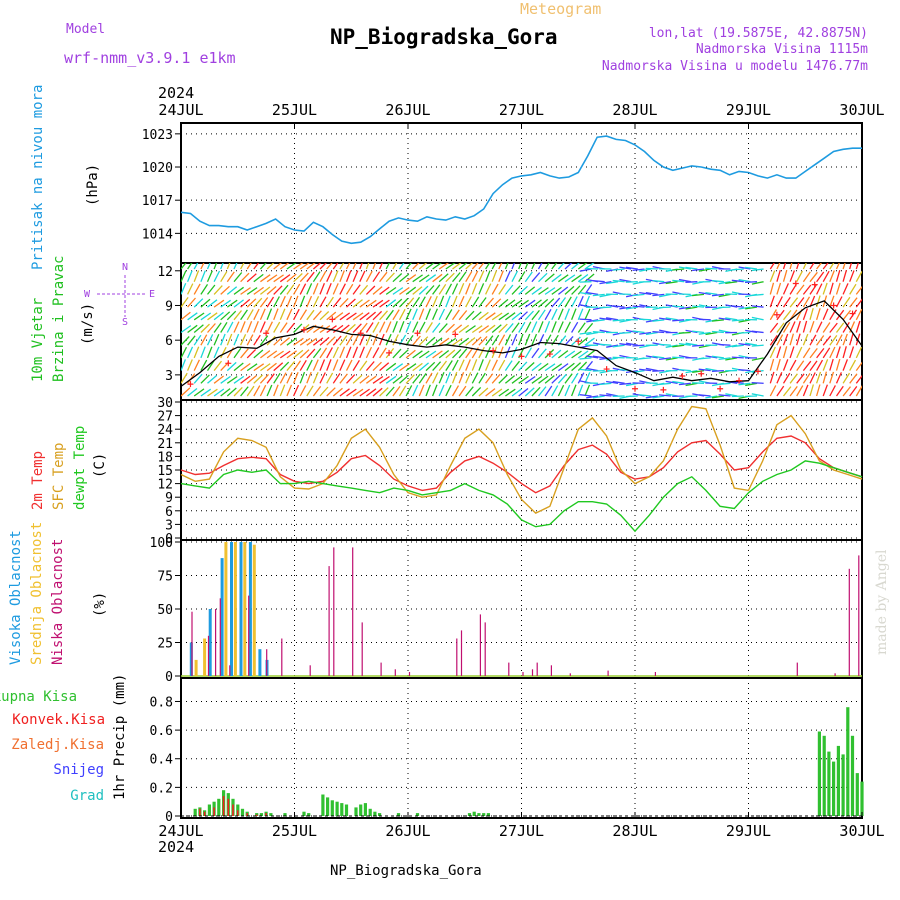 This screenshot has height=900, width=900. What do you see at coordinates (861, 831) in the screenshot?
I see `x-tick-label: 30JUL` at bounding box center [861, 831].